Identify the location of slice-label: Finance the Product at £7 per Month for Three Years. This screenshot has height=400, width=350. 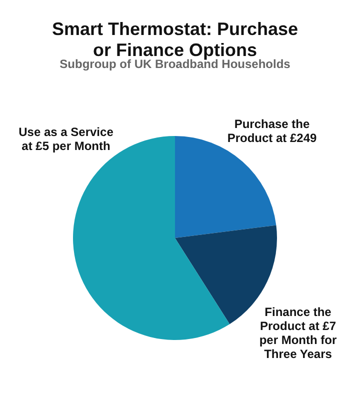
(298, 333).